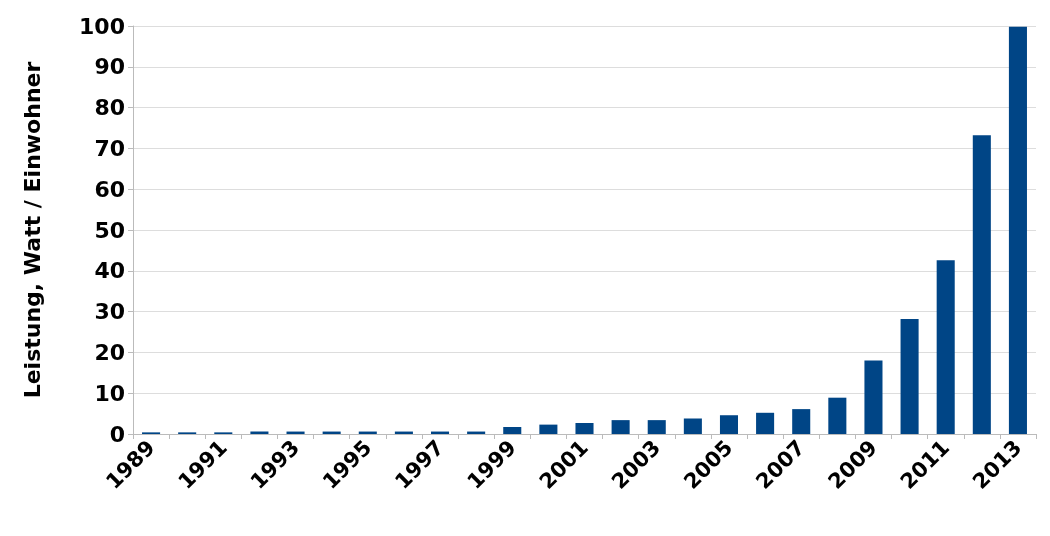  Describe the element at coordinates (109, 230) in the screenshot. I see `y-tick-label: 50` at that location.